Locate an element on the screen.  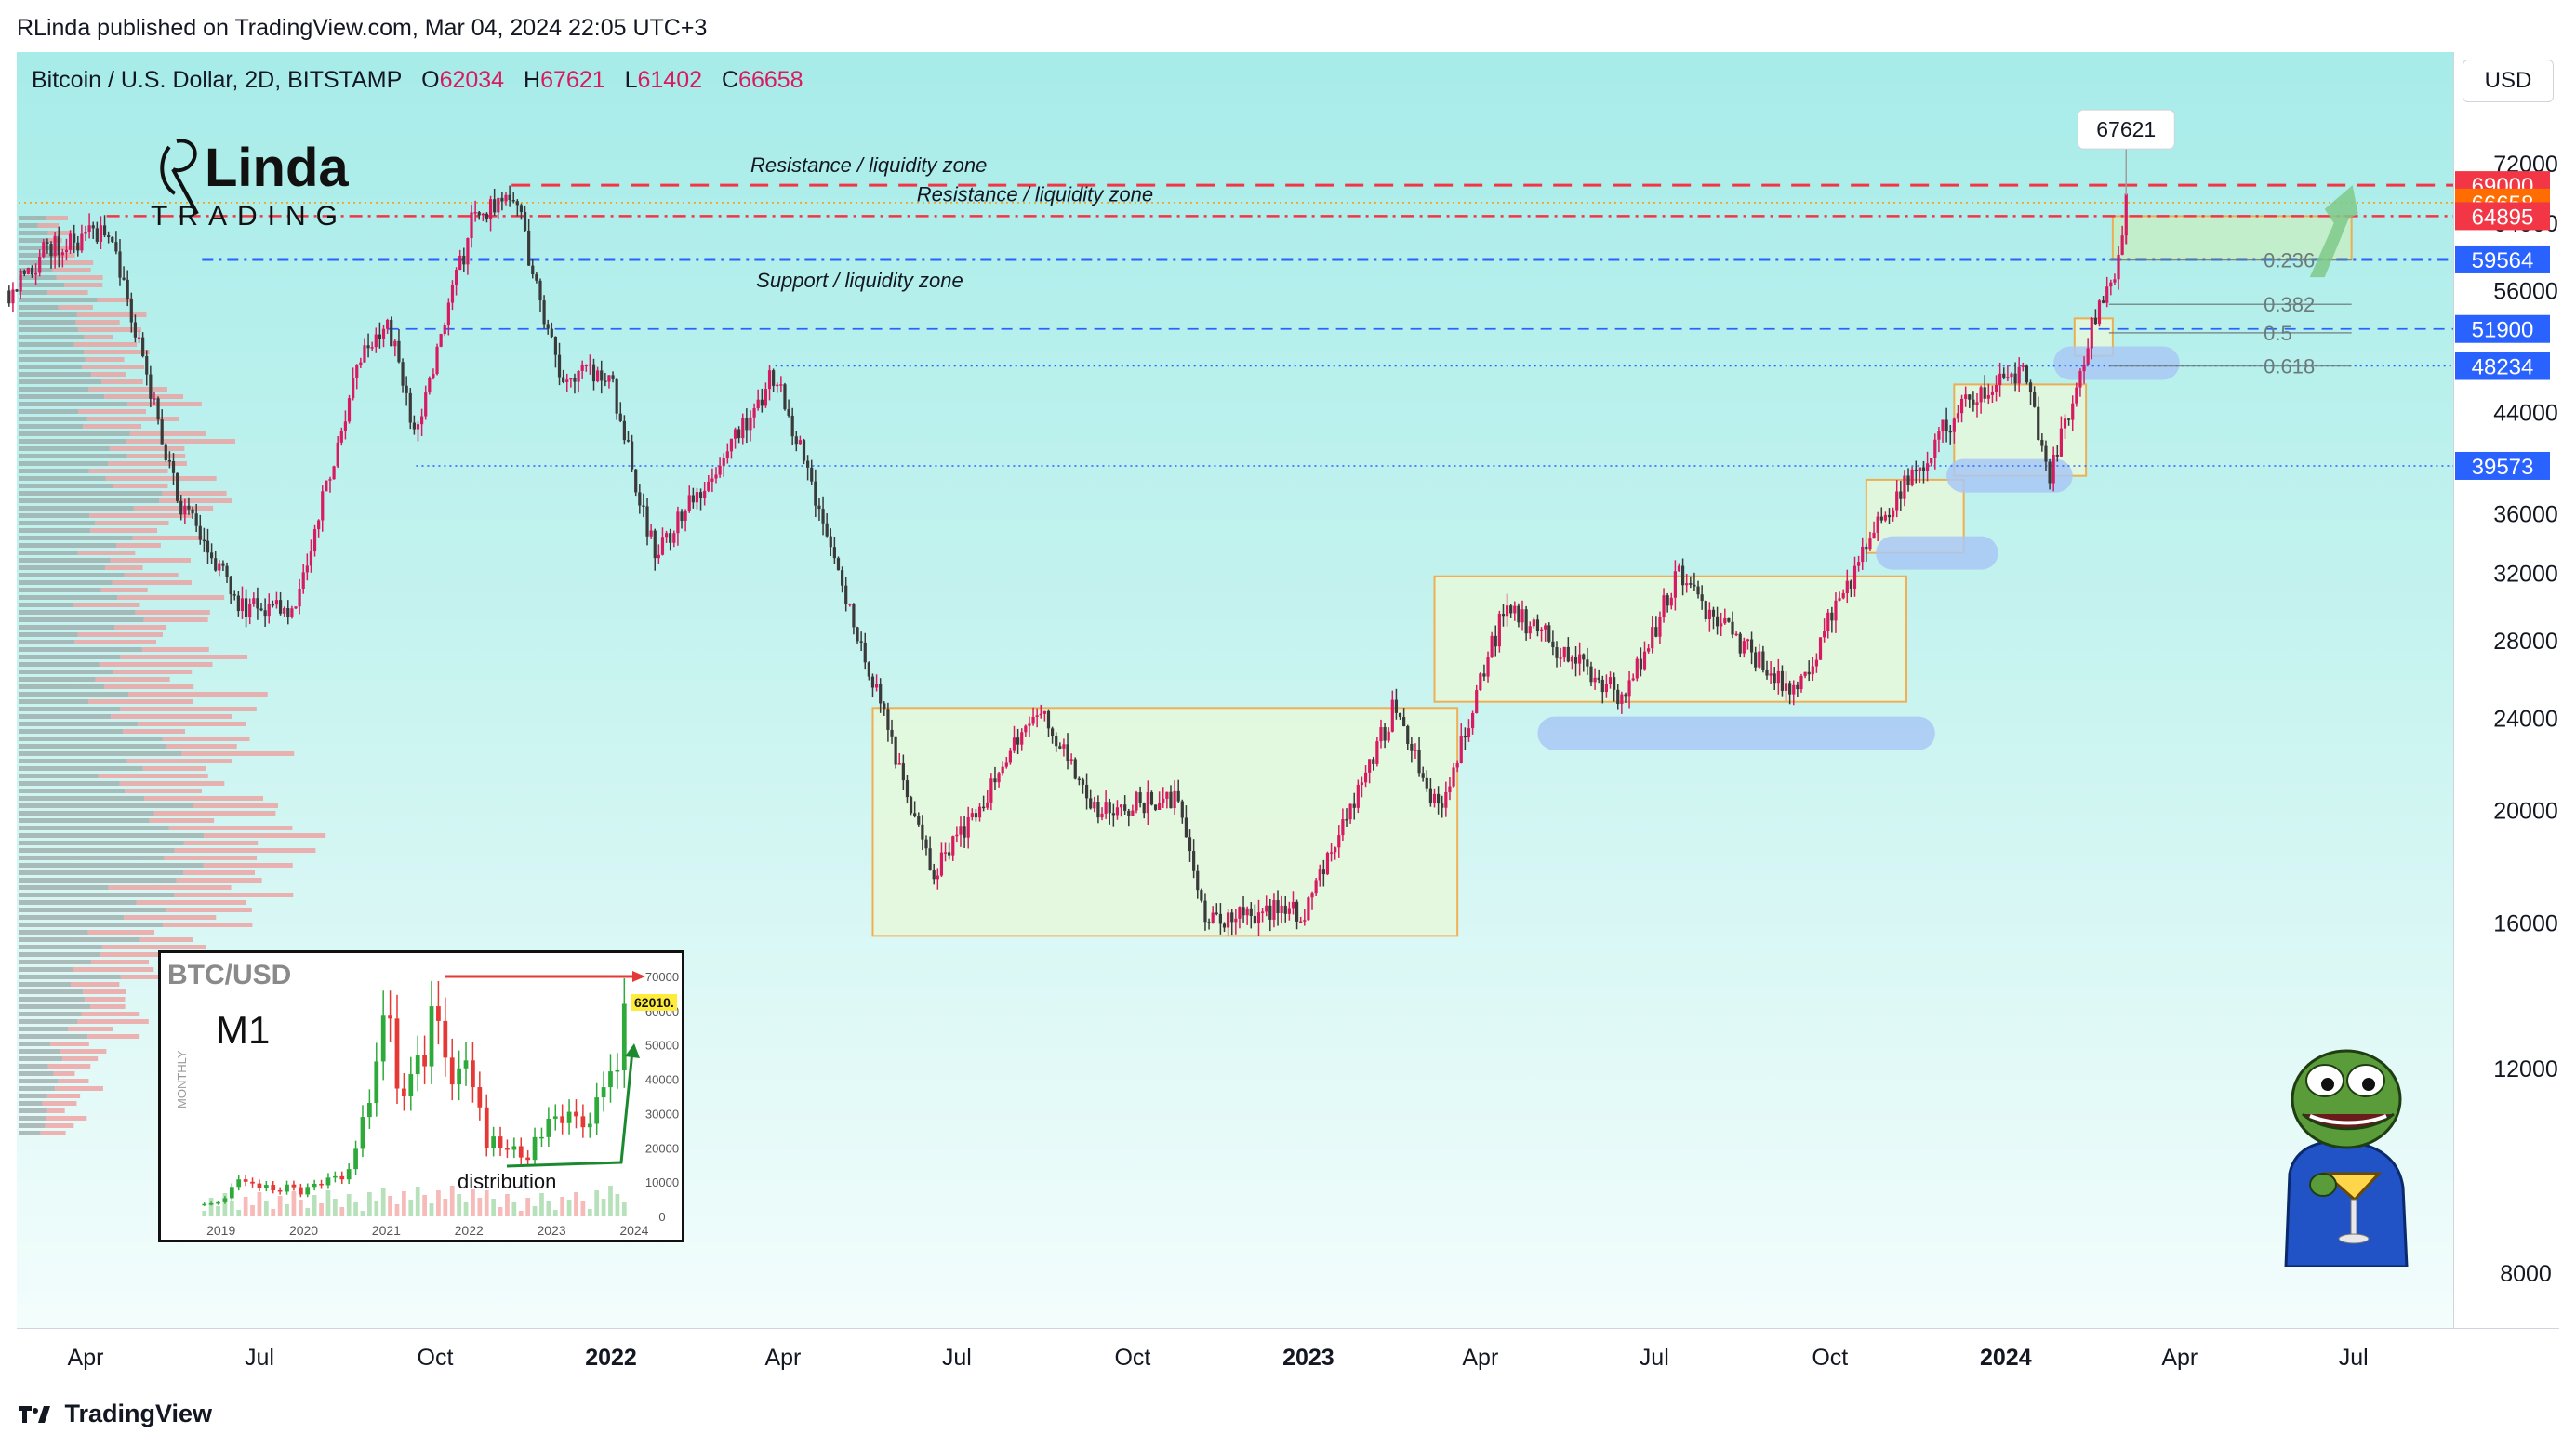
price-label-text: 48234 is located at coordinates (2503, 367).